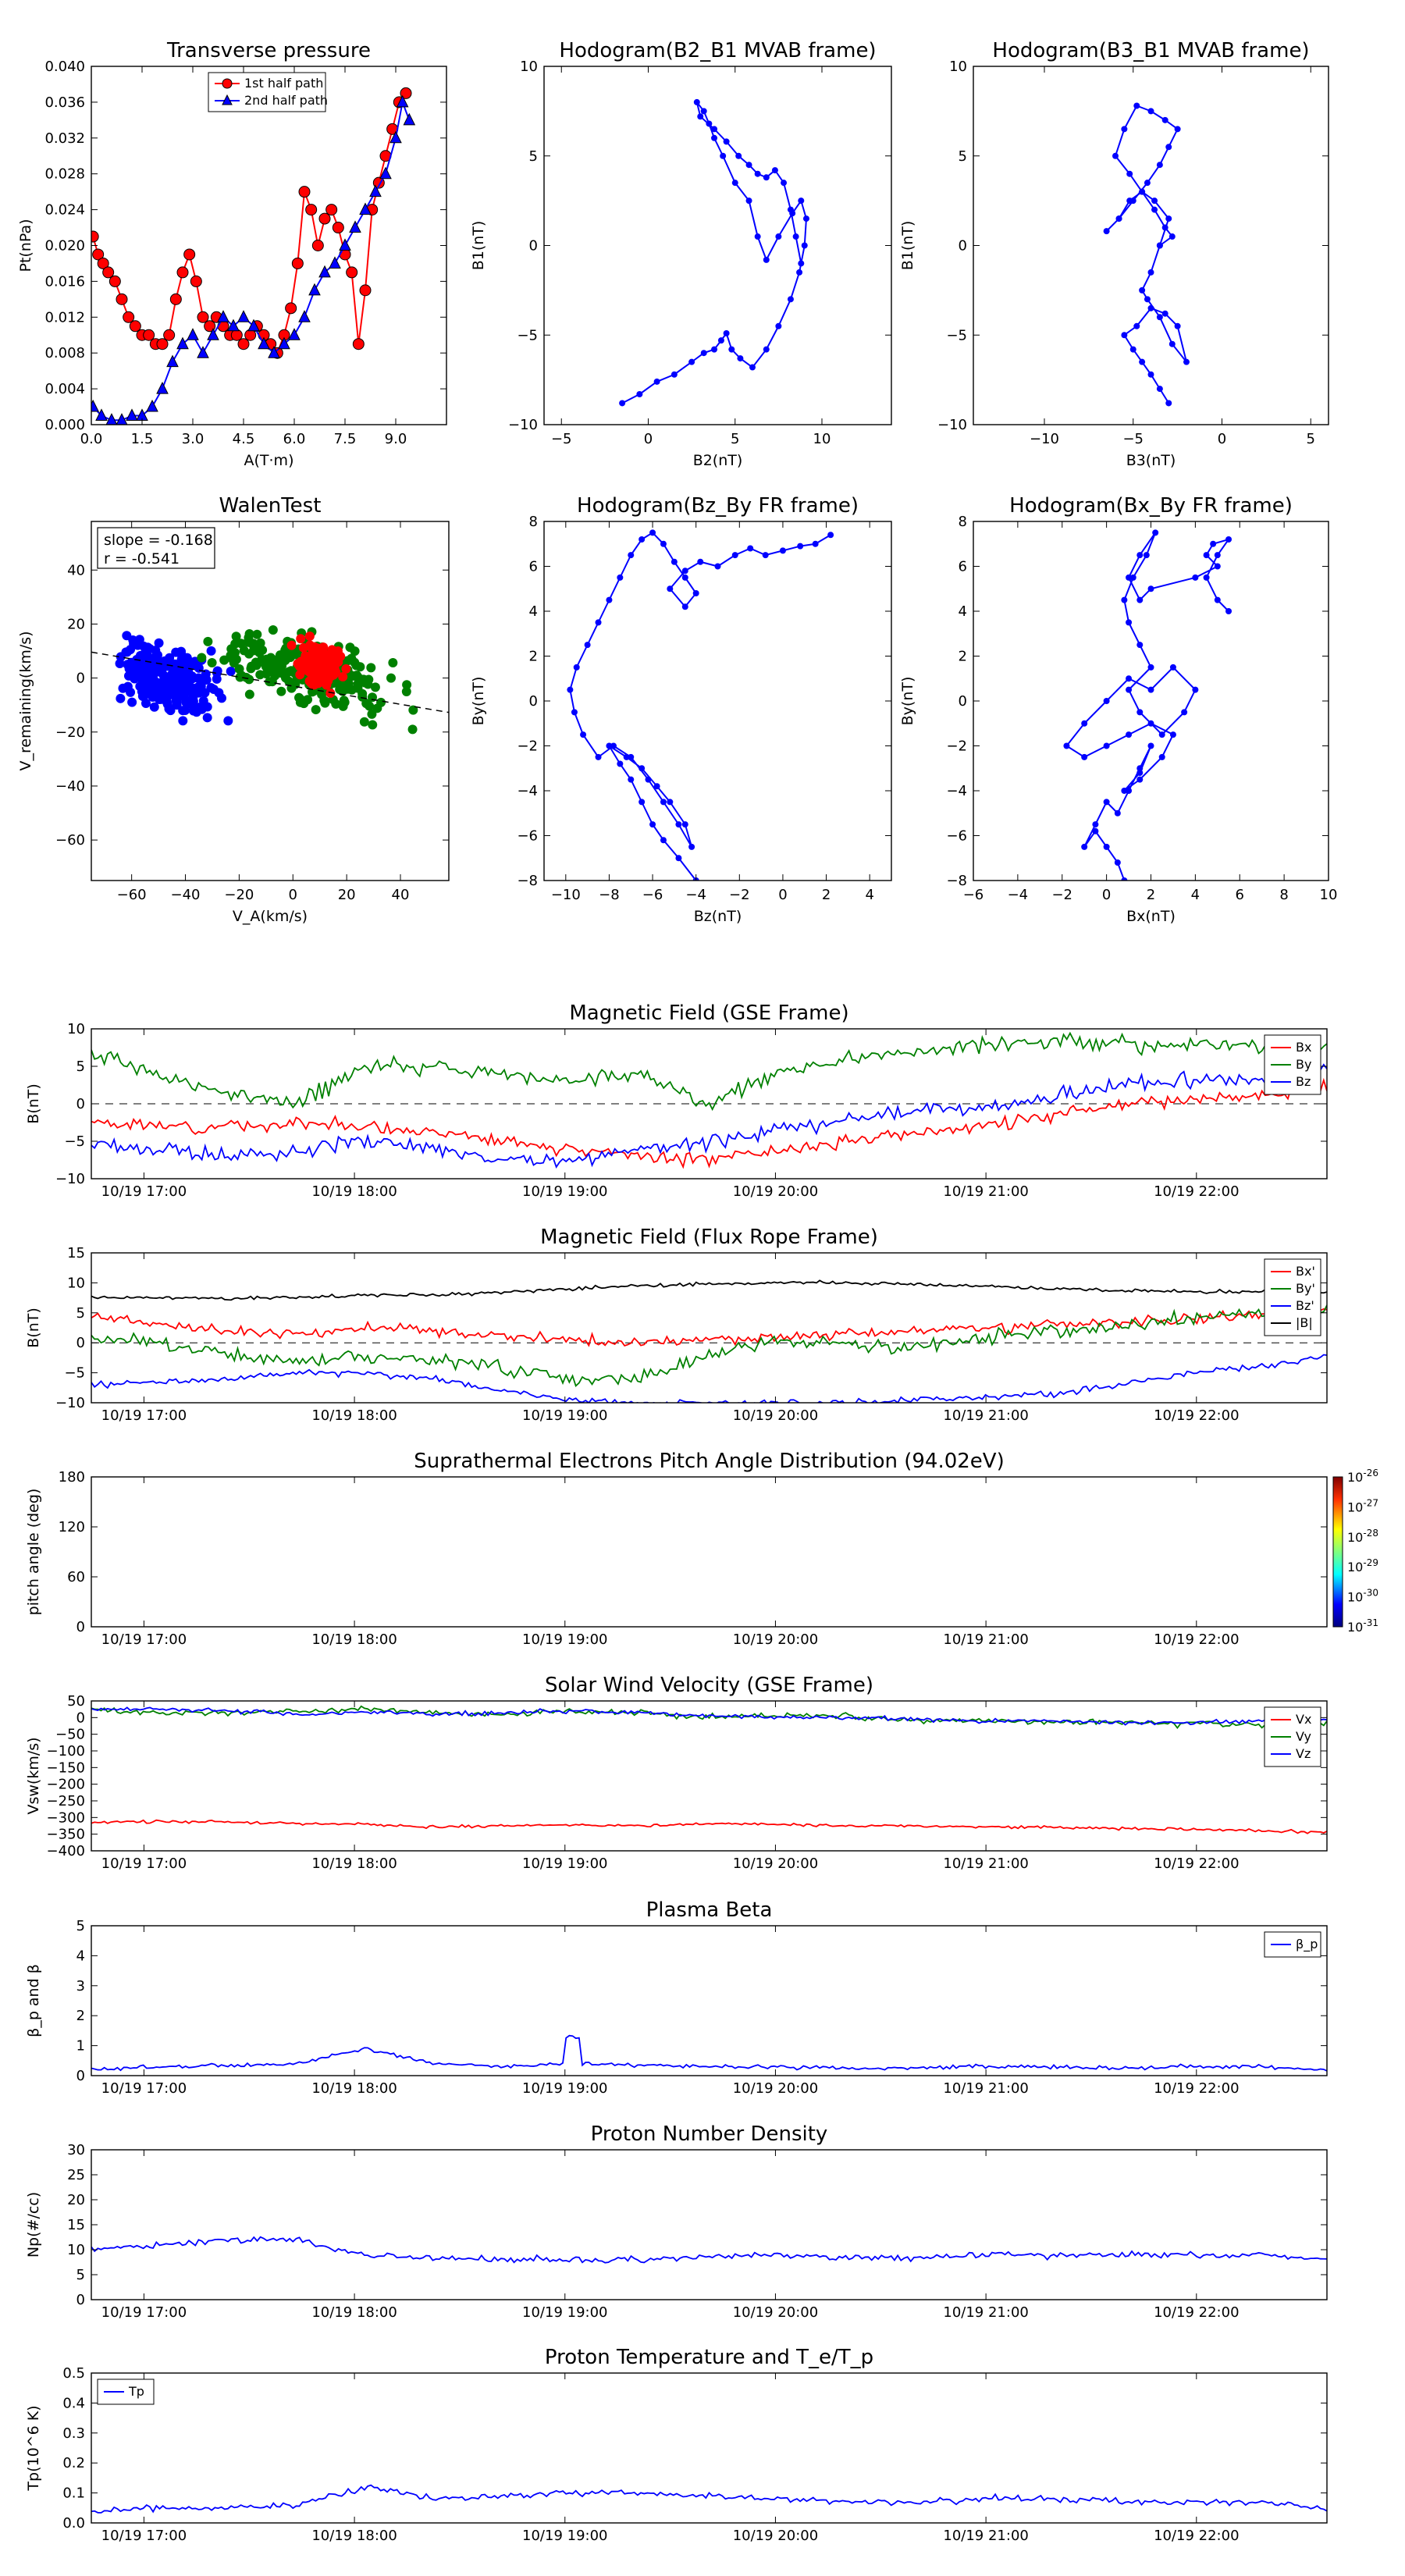 The width and height of the screenshot is (1405, 2576). What do you see at coordinates (718, 506) in the screenshot?
I see `chart-title: Hodogram(Bz_By FR frame)` at bounding box center [718, 506].